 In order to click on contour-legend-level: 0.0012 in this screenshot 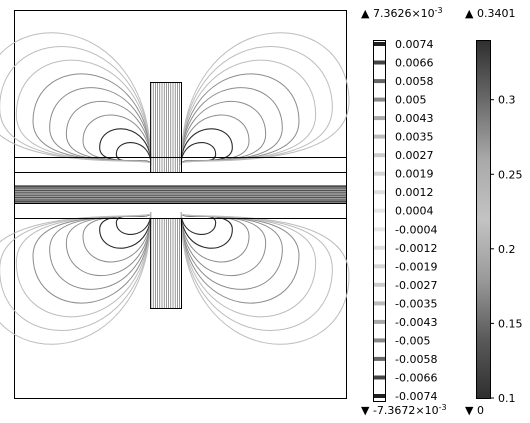, I will do `click(414, 192)`.